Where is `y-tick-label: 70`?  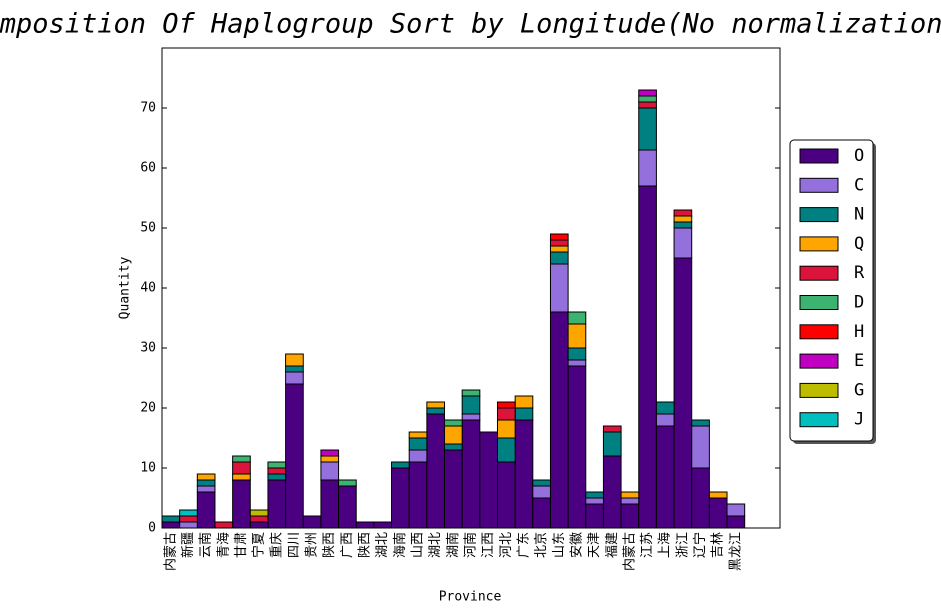
y-tick-label: 70 is located at coordinates (148, 108).